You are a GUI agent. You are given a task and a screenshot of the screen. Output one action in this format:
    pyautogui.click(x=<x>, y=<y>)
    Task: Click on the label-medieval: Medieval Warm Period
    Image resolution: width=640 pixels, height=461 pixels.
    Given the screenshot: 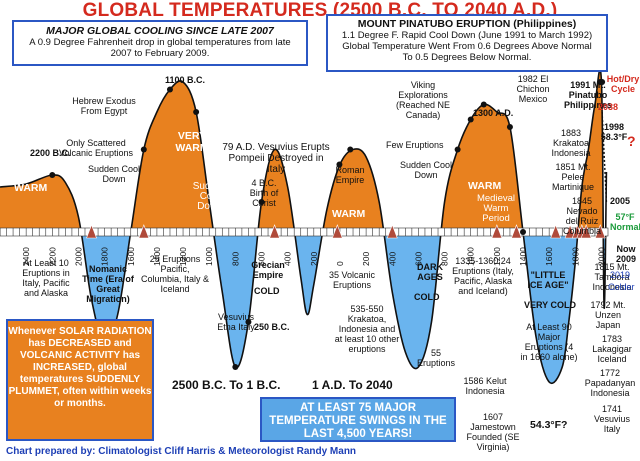 What is the action you would take?
    pyautogui.click(x=496, y=208)
    